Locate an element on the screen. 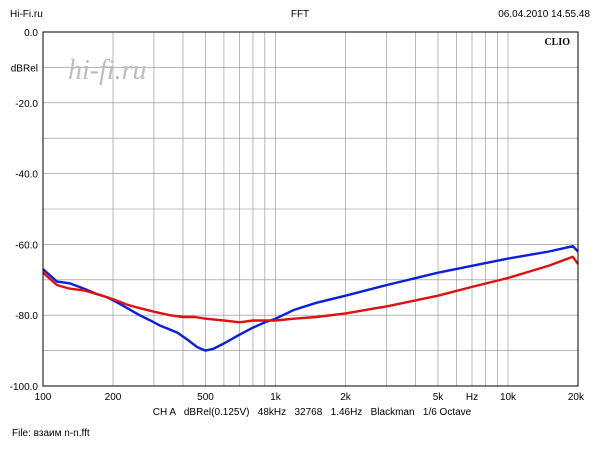 The image size is (600, 450). y-axis-ticks: 0.0 -20.0 -40.0 -60.0 -80.0 -100.0 dBRel is located at coordinates (24, 210).